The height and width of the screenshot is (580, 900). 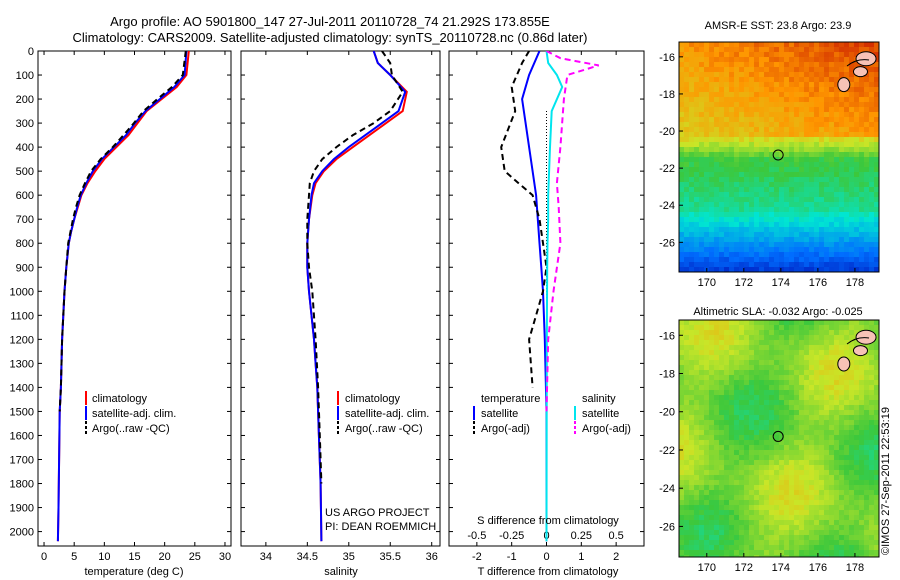 I want to click on argo-location-marker, so click(x=778, y=155).